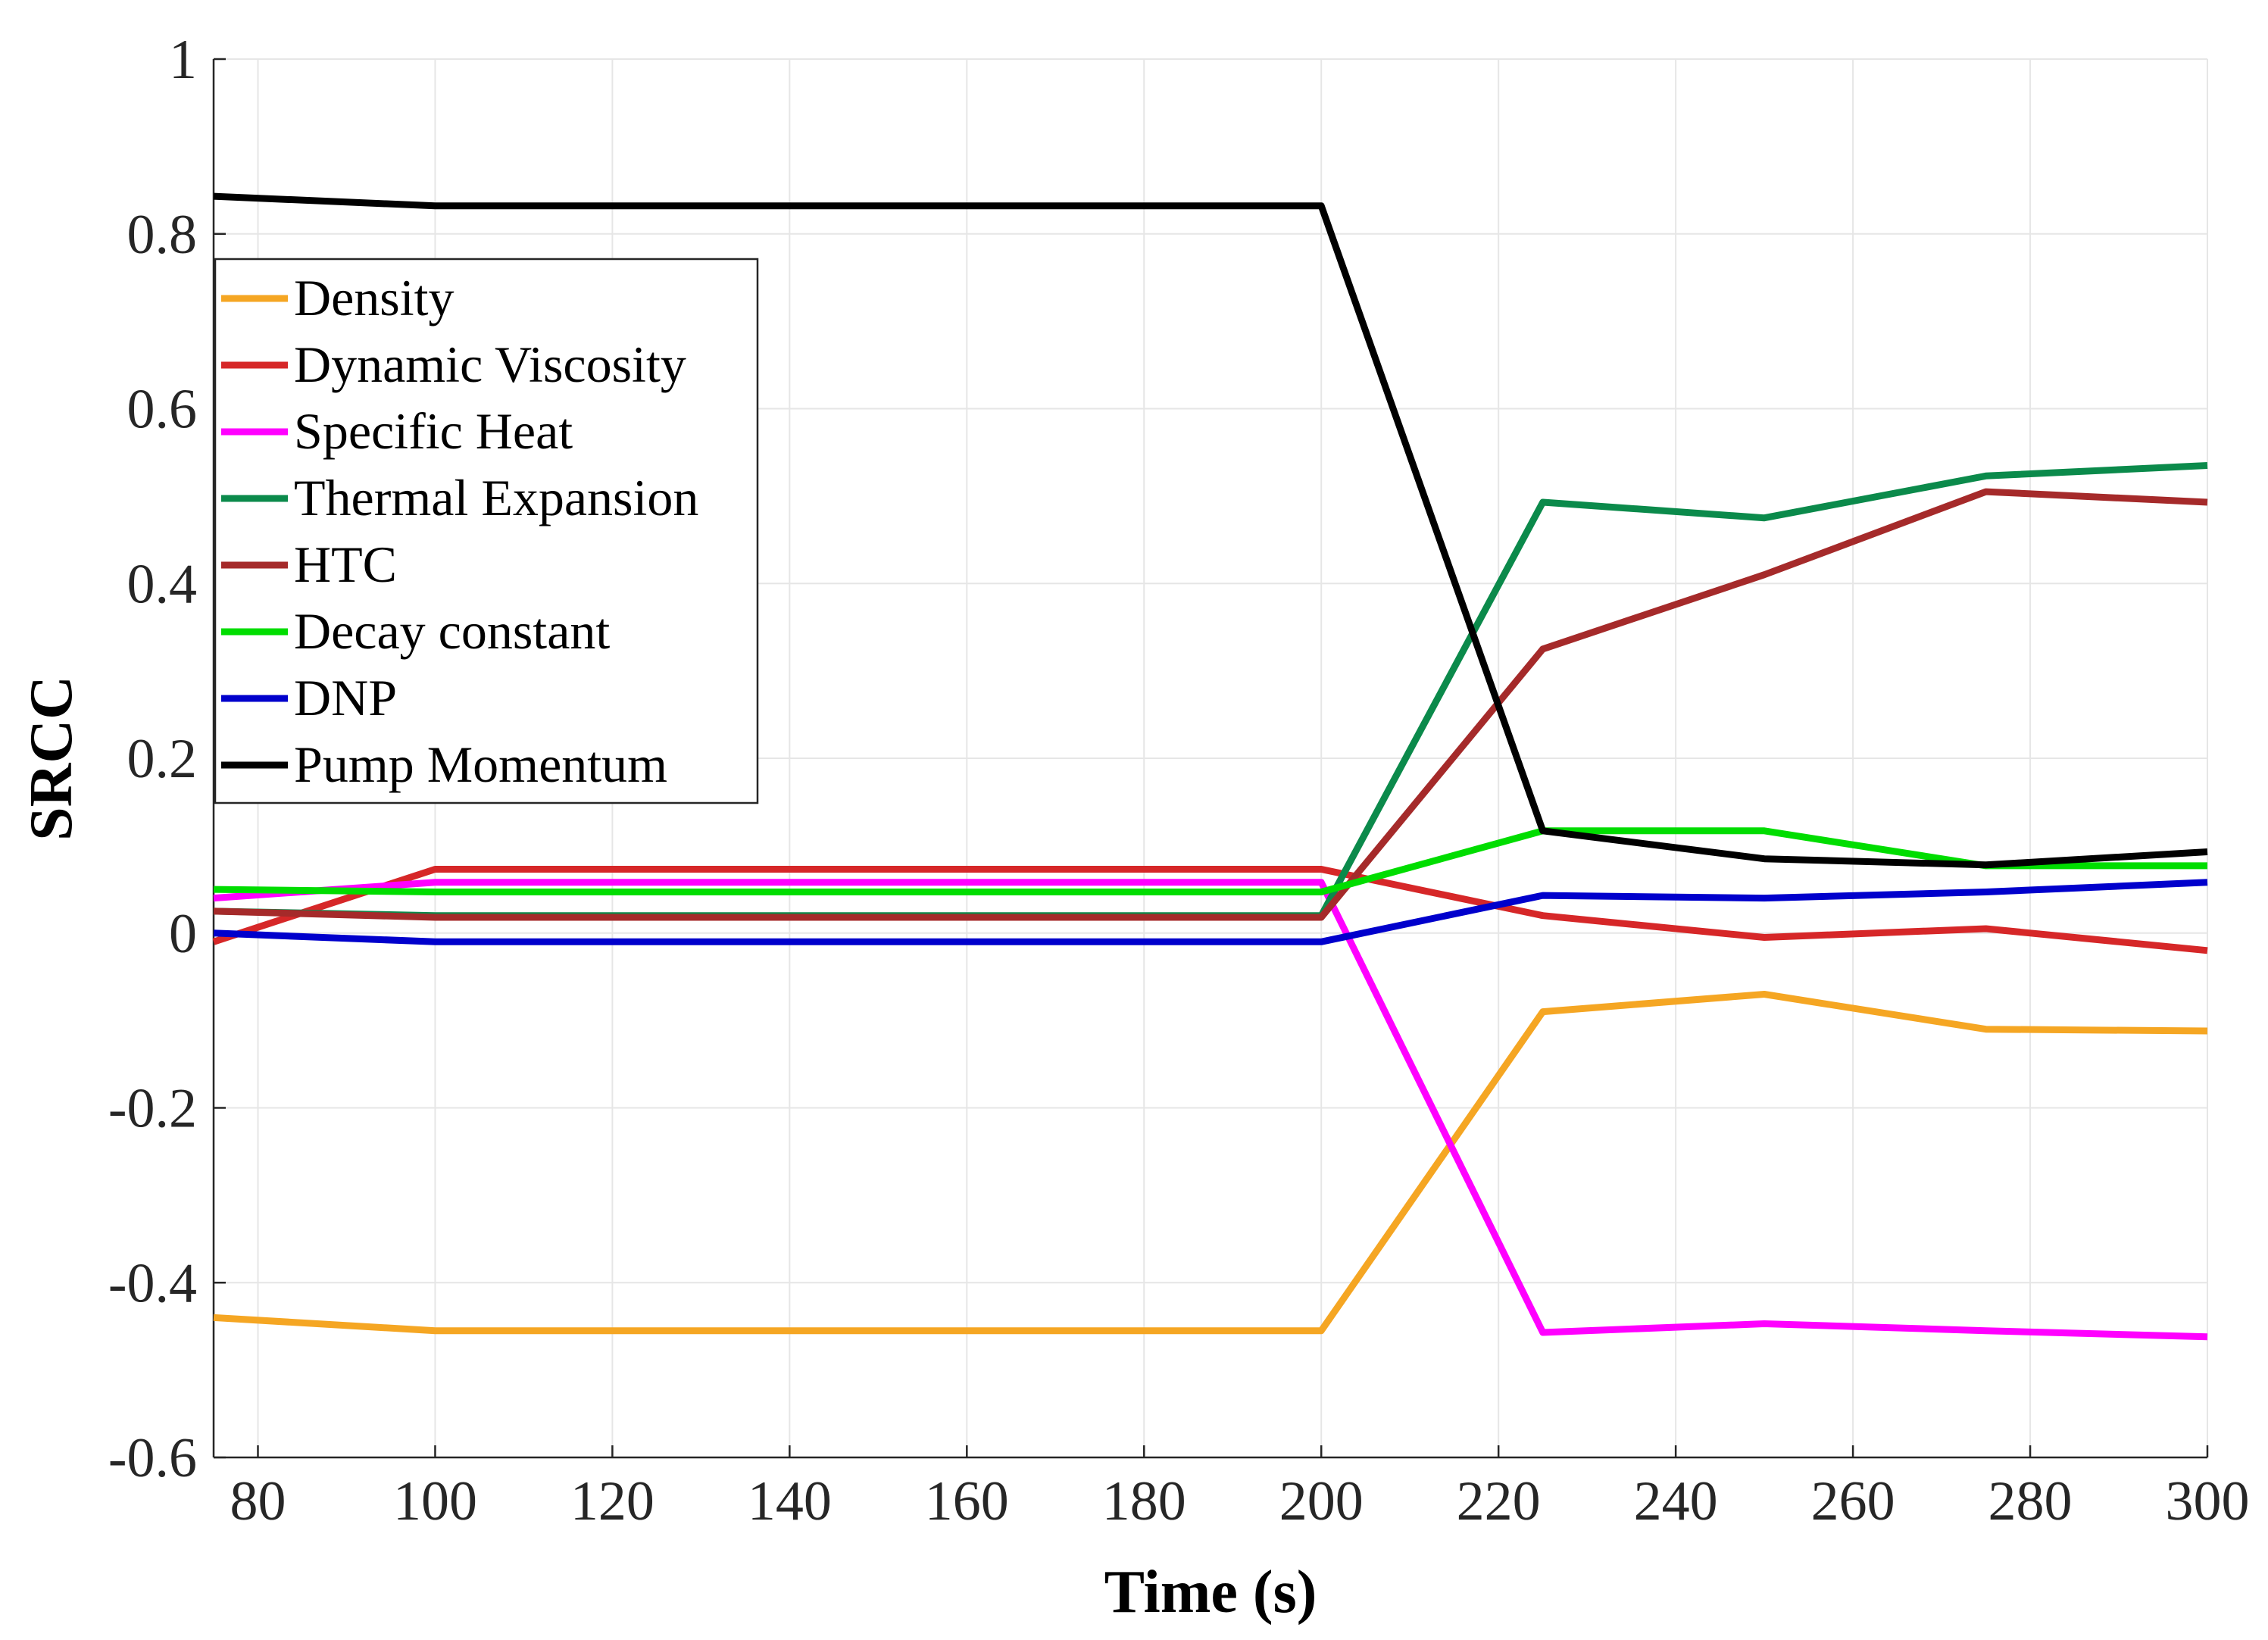  What do you see at coordinates (1210, 1592) in the screenshot?
I see `x-axis-title: Time (s)` at bounding box center [1210, 1592].